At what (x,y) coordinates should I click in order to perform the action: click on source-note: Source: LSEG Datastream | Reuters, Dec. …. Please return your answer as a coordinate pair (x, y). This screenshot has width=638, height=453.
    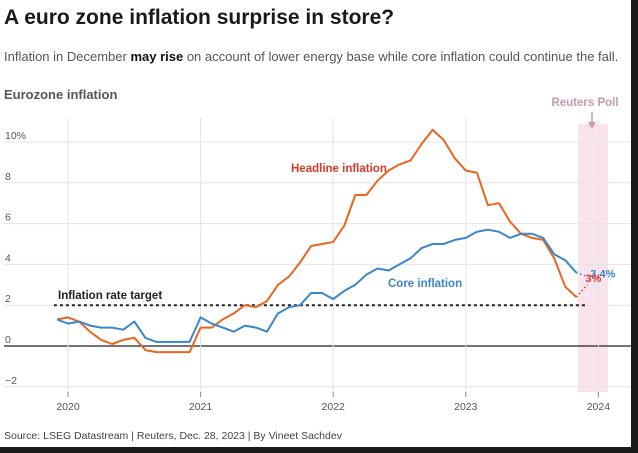
    Looking at the image, I should click on (173, 436).